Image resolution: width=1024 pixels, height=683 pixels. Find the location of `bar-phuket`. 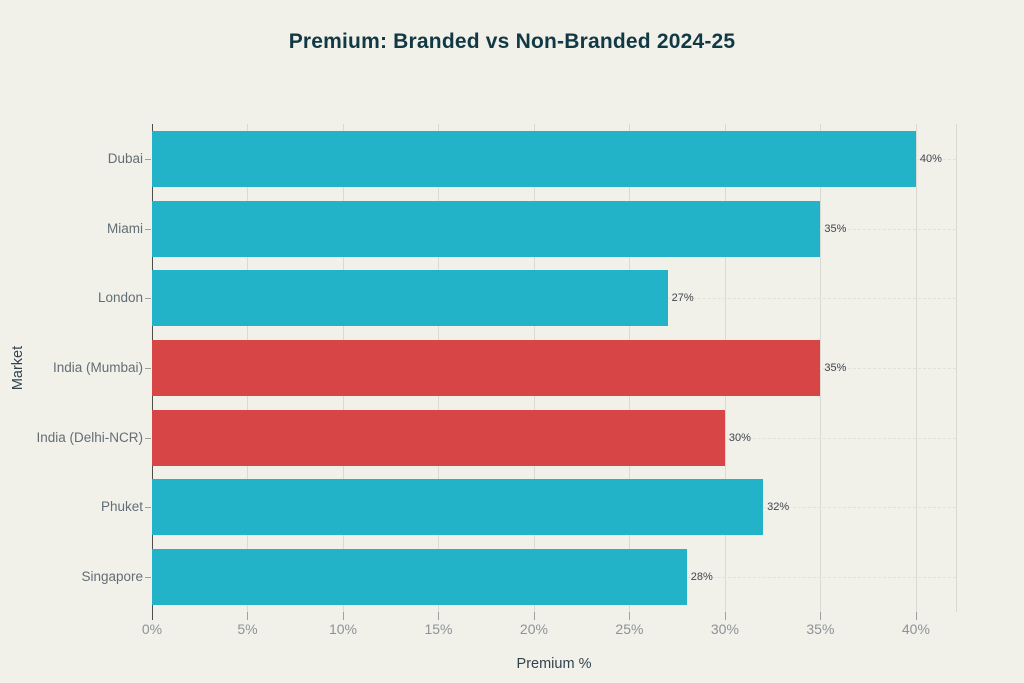

bar-phuket is located at coordinates (458, 507).